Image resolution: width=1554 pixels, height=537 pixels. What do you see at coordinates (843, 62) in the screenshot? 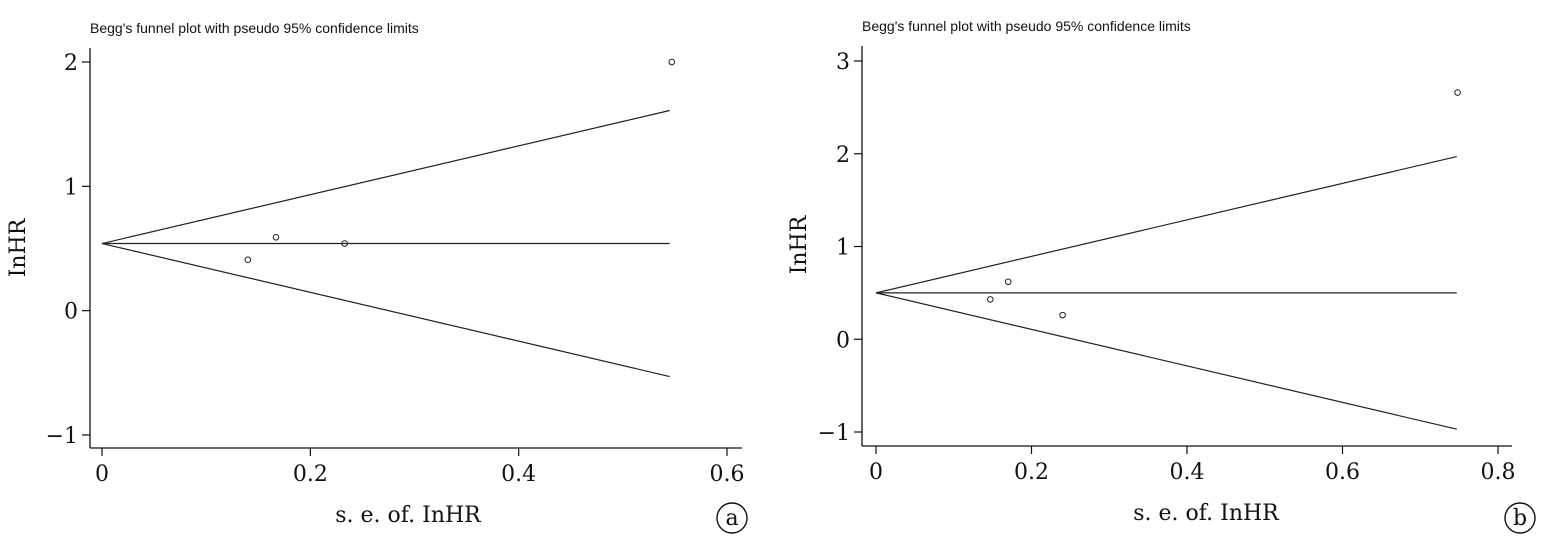
I see `y-tick-label: 3` at bounding box center [843, 62].